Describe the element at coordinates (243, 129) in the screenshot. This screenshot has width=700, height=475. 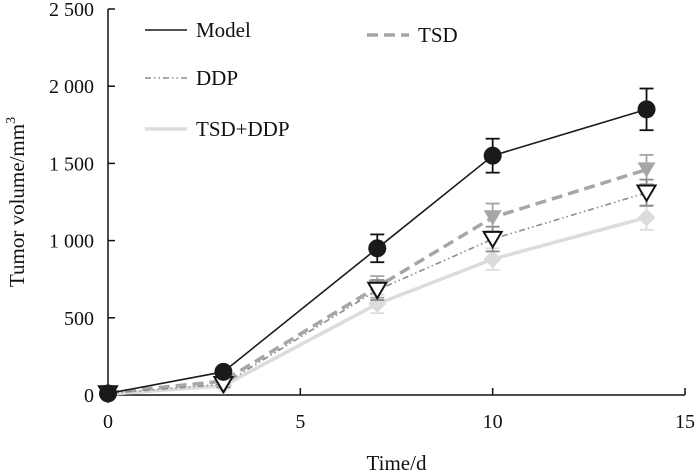
I see `legend-label: TSD+DDP` at that location.